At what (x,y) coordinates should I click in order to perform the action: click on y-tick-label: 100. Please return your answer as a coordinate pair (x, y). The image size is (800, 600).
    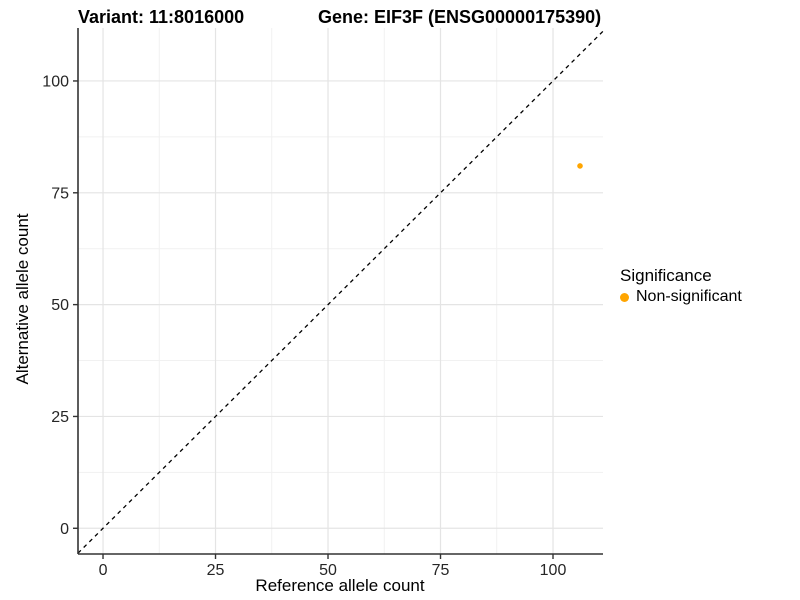
    Looking at the image, I should click on (55, 81).